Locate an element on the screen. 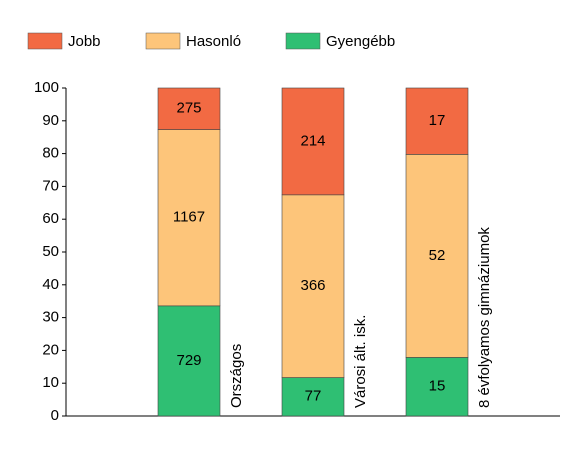 This screenshot has width=572, height=456. y-tick-label: 70 is located at coordinates (50, 185).